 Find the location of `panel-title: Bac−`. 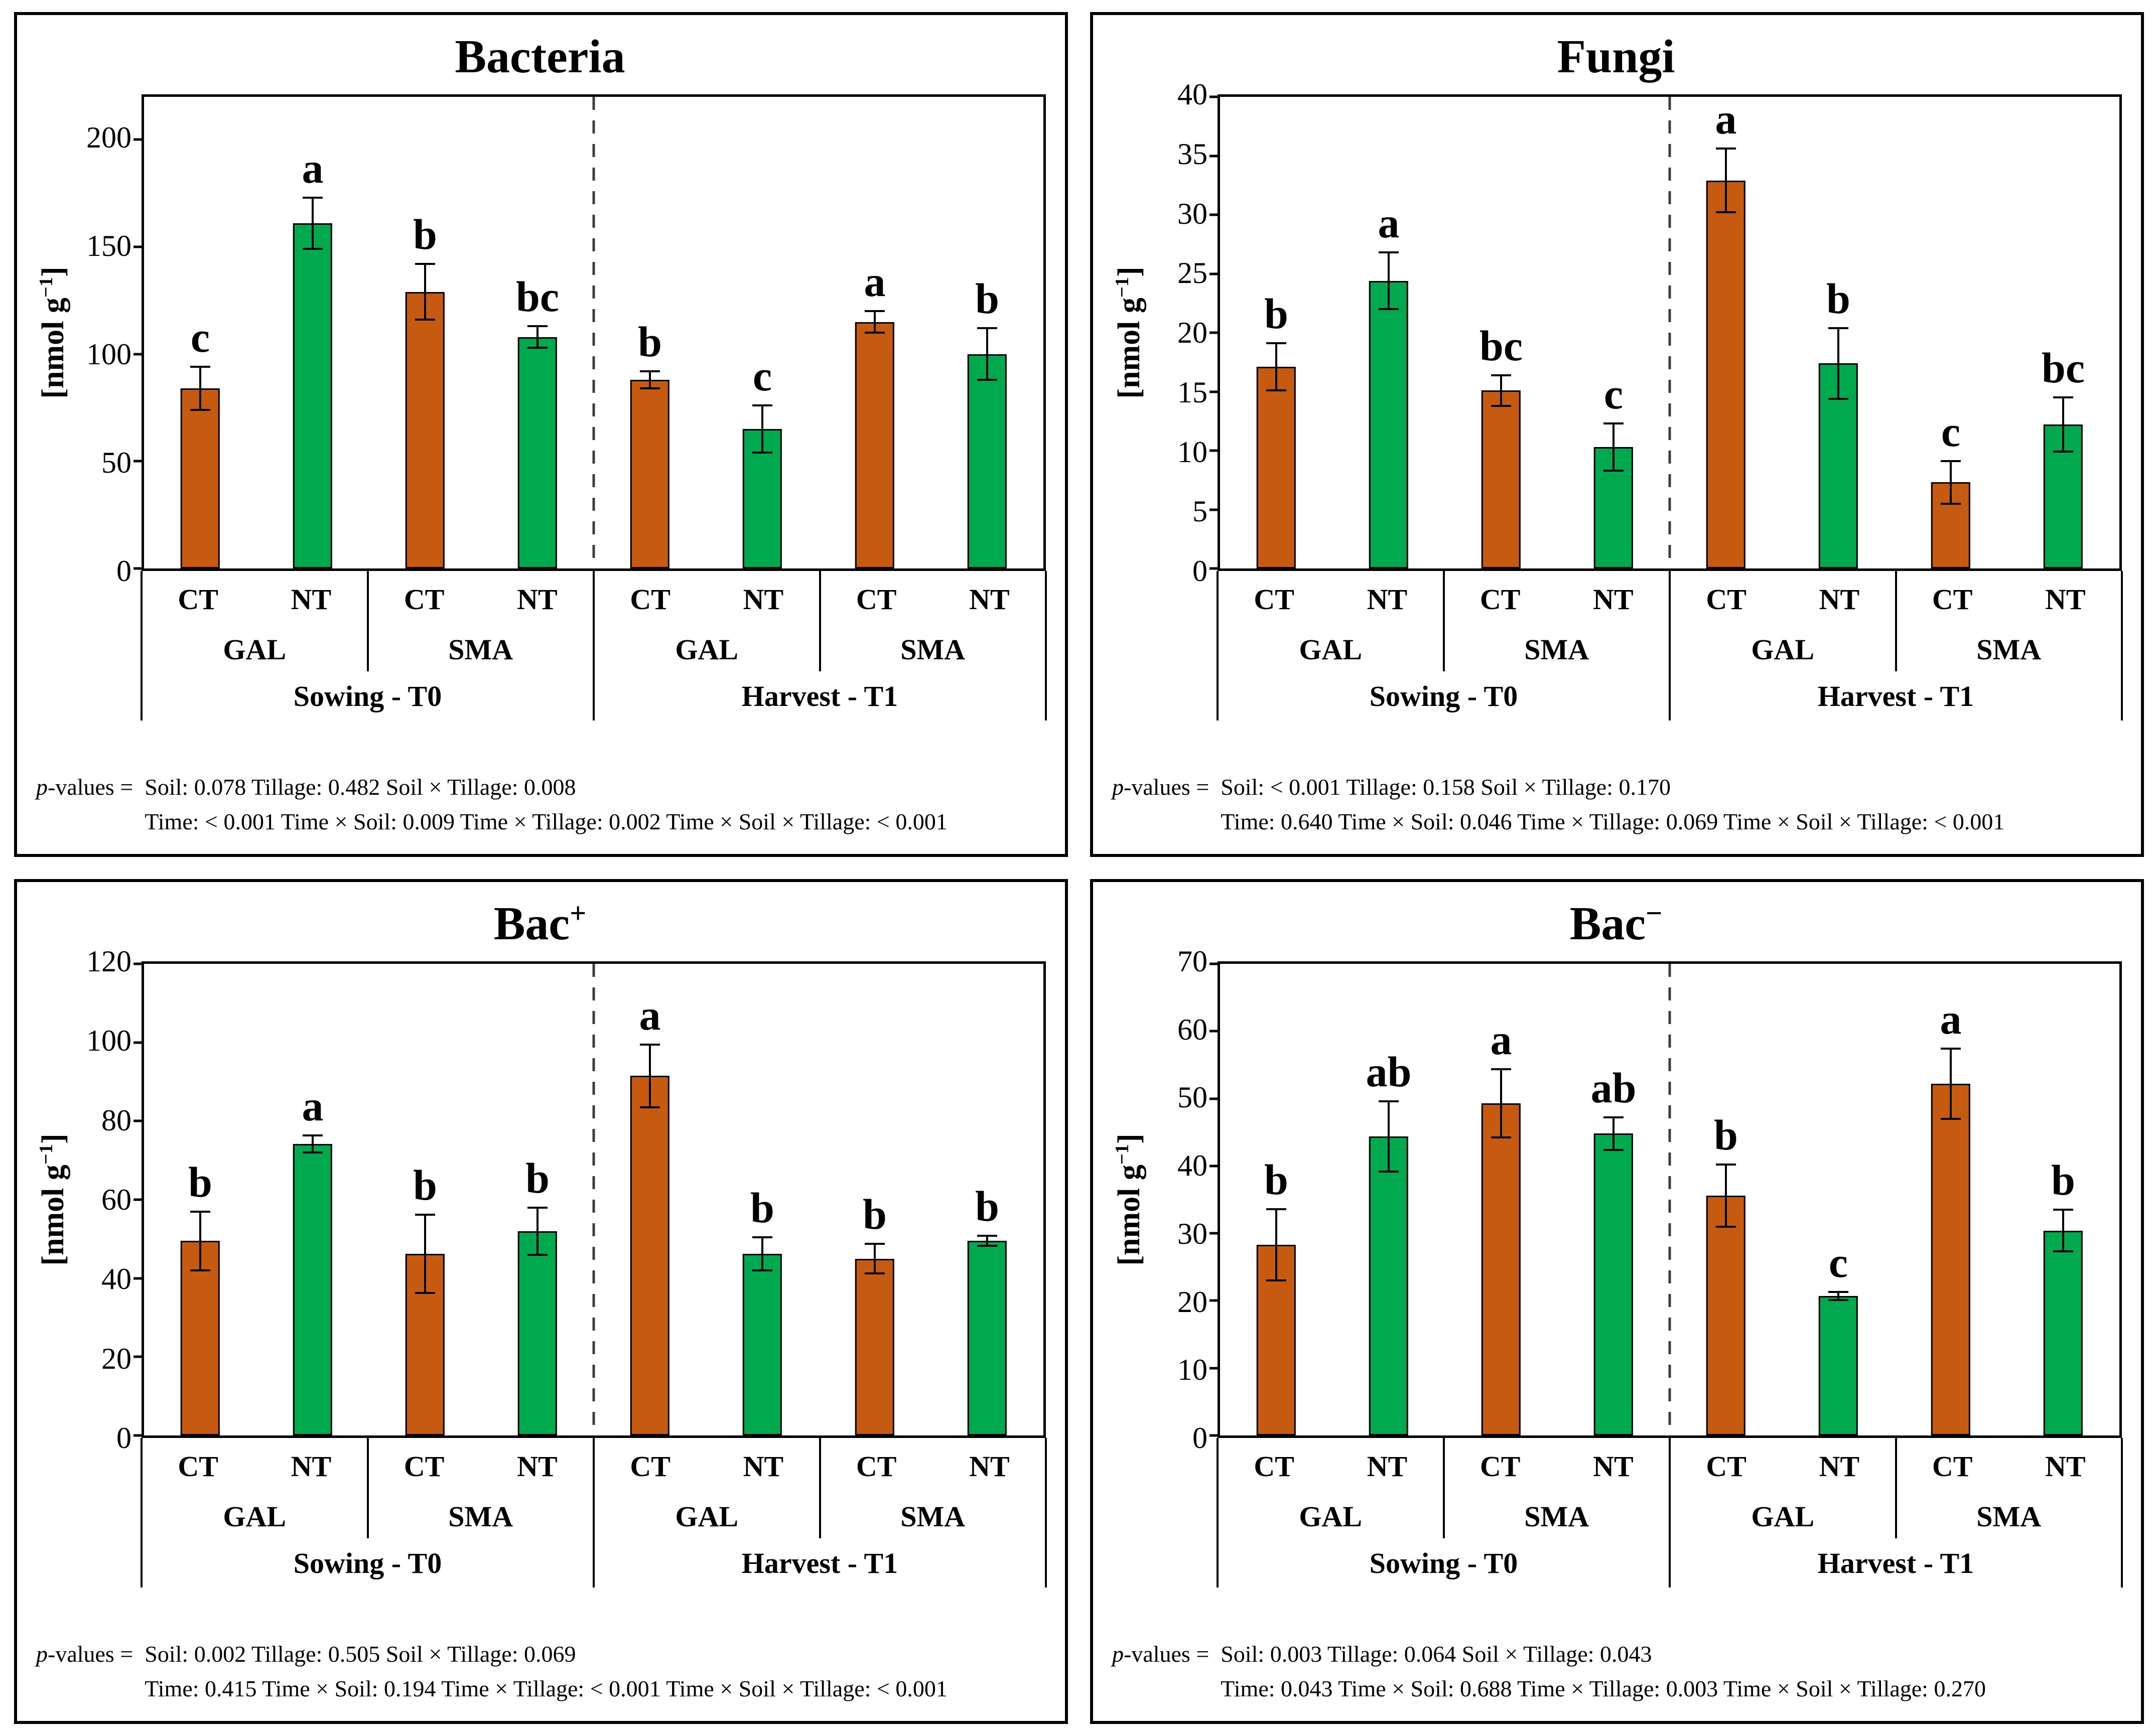

panel-title: Bac− is located at coordinates (1616, 923).